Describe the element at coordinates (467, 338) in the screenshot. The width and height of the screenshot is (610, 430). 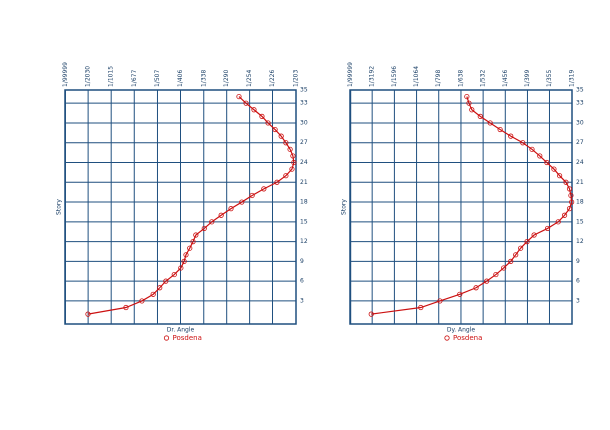
I see `legend-label: Posdena` at that location.